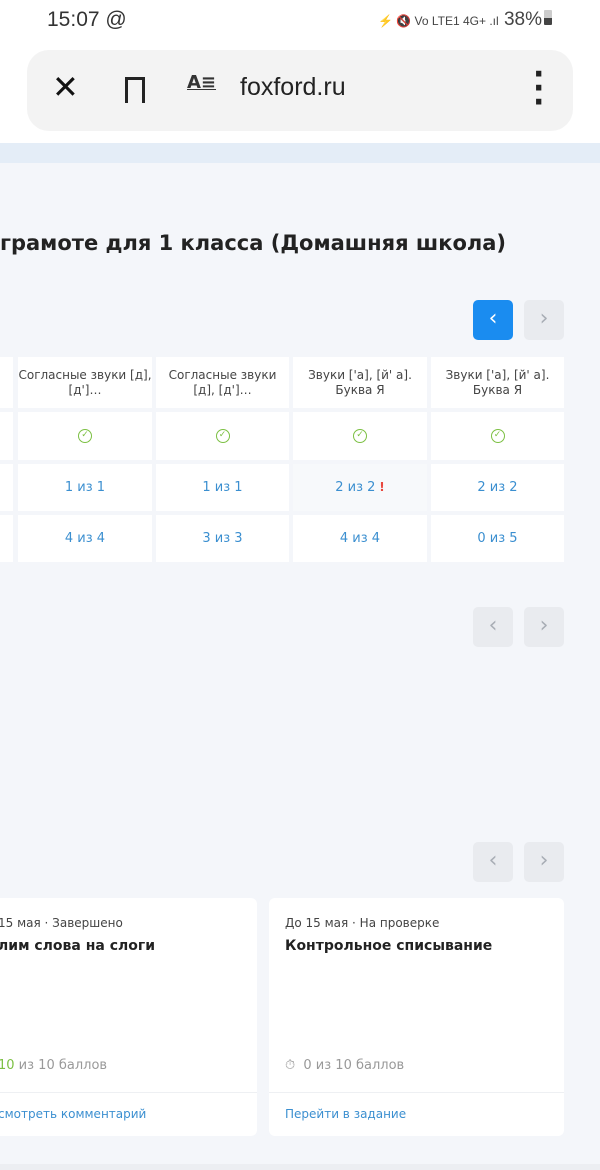 This screenshot has width=600, height=1170. What do you see at coordinates (544, 627) in the screenshot?
I see `section2-next-button: ›` at bounding box center [544, 627].